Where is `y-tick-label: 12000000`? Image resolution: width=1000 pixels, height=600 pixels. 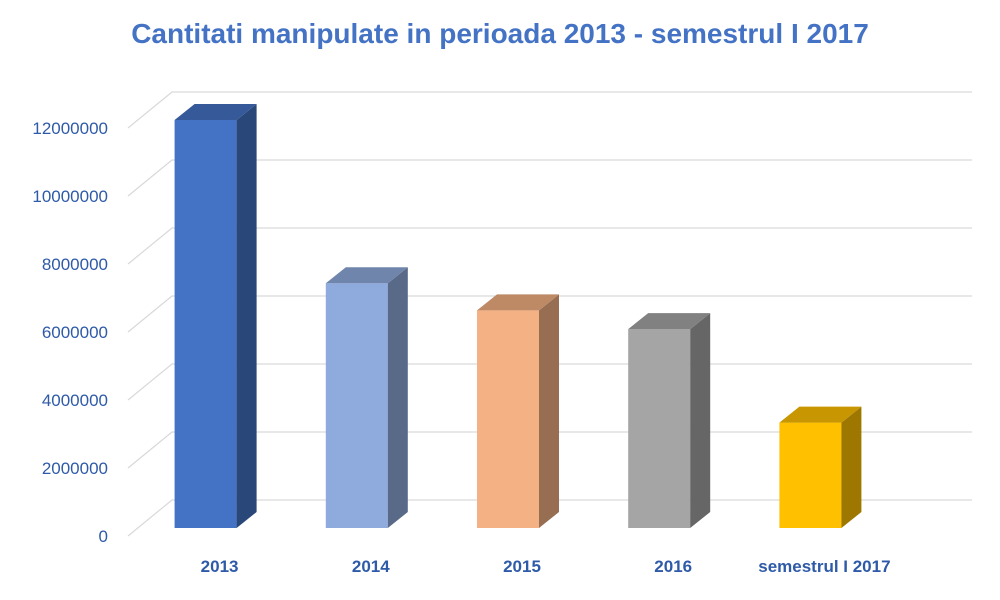
y-tick-label: 12000000 is located at coordinates (70, 128).